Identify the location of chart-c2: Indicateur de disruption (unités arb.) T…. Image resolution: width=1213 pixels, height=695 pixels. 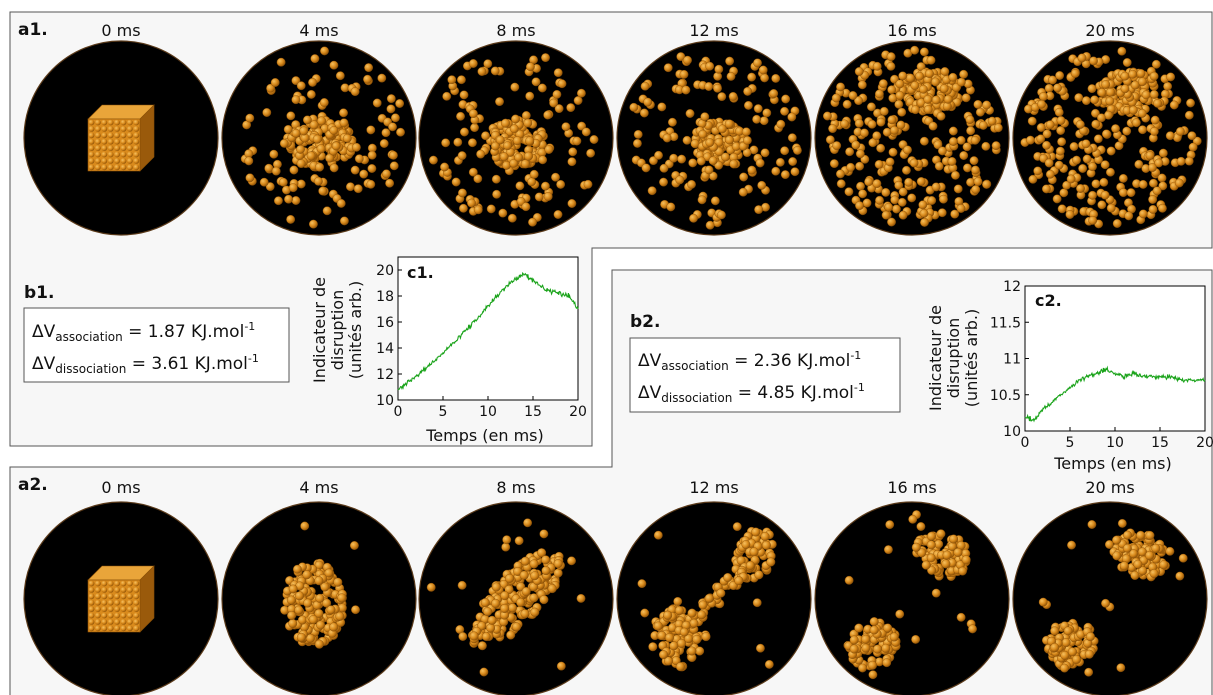
(1069, 376).